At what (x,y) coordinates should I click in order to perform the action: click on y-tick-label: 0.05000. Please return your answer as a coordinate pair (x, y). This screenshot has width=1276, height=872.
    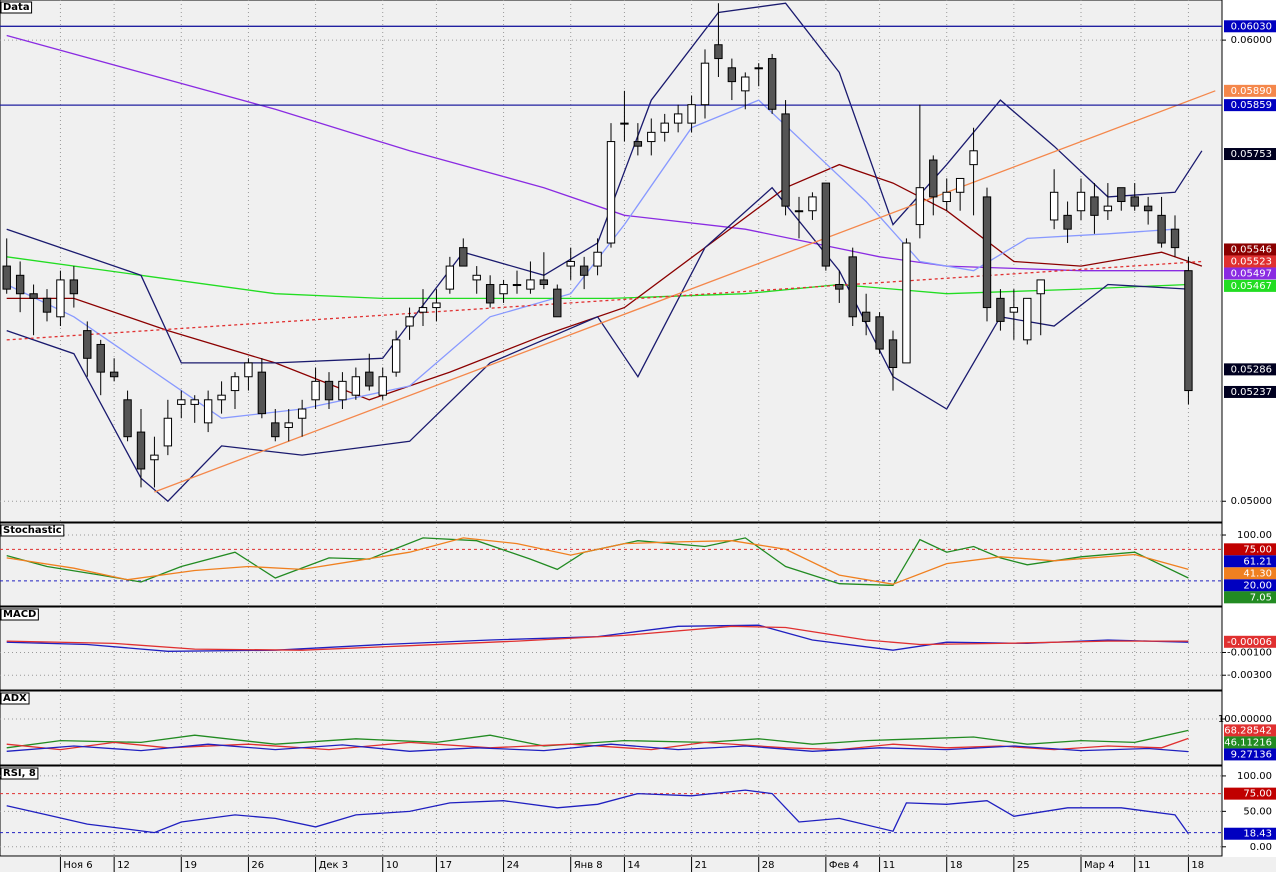
    Looking at the image, I should click on (1251, 501).